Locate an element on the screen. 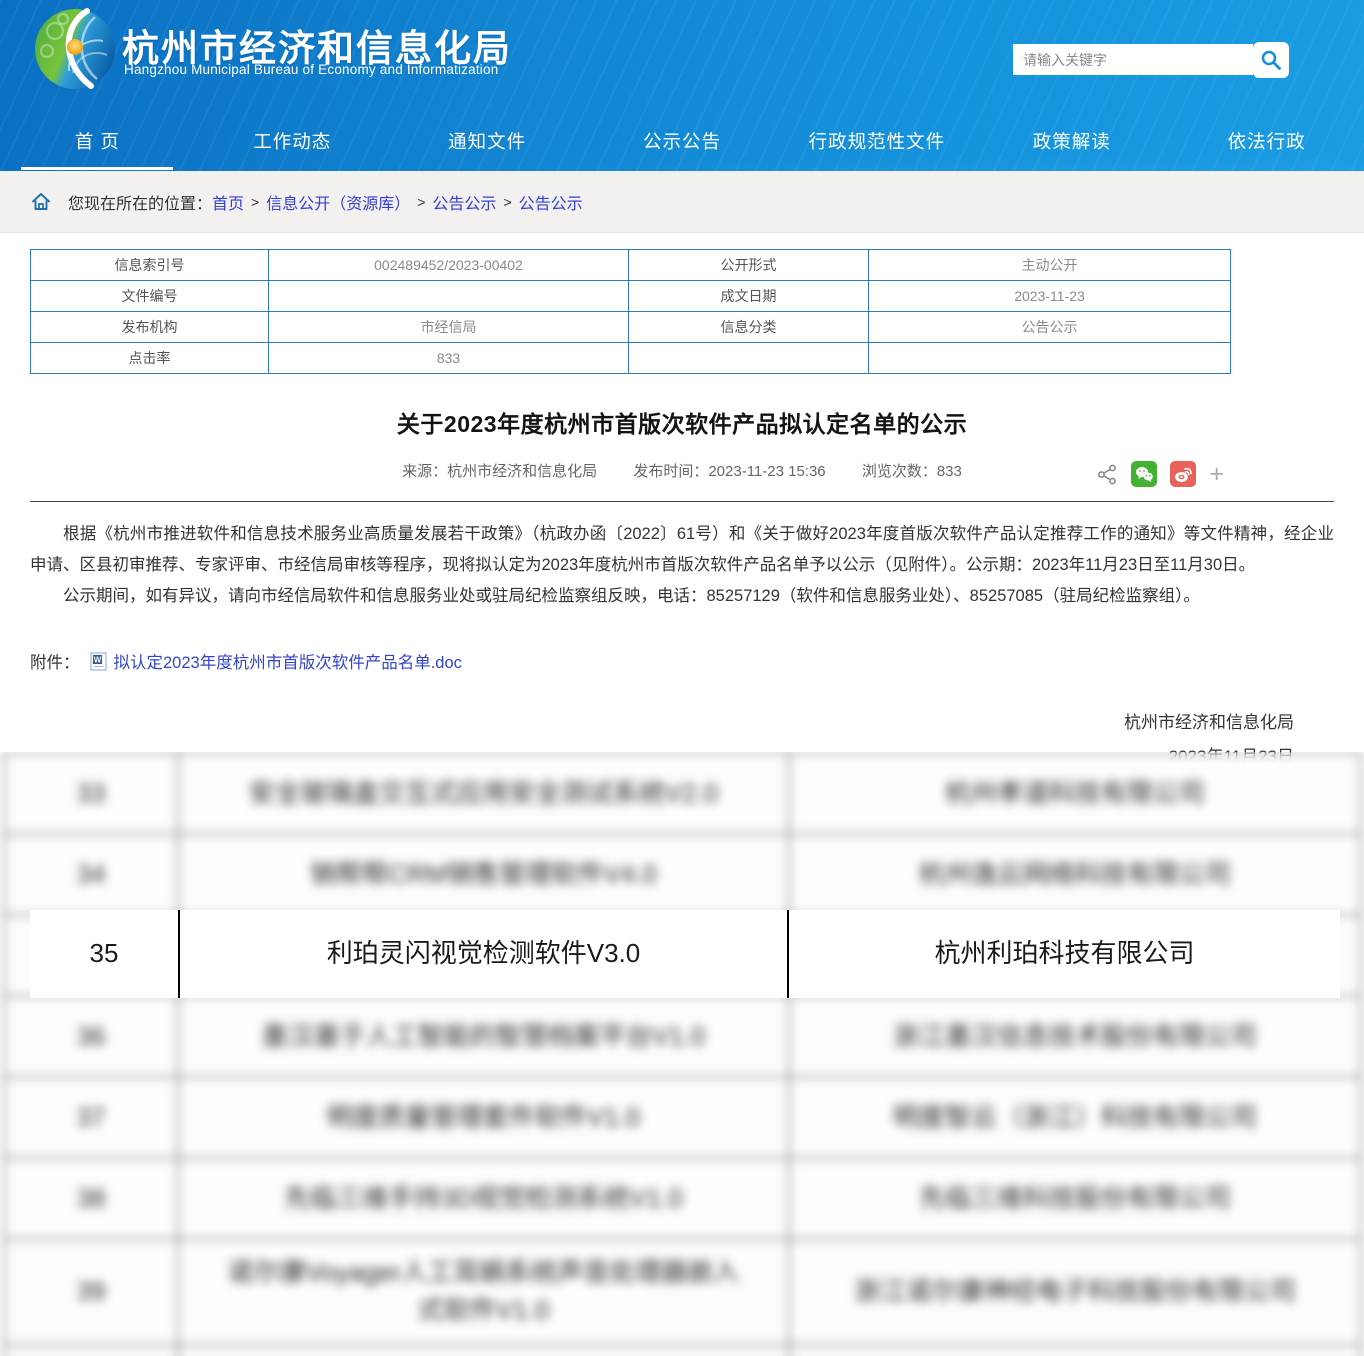 Image resolution: width=1364 pixels, height=1356 pixels. nav-item-announcements: 公示公告 is located at coordinates (682, 141).